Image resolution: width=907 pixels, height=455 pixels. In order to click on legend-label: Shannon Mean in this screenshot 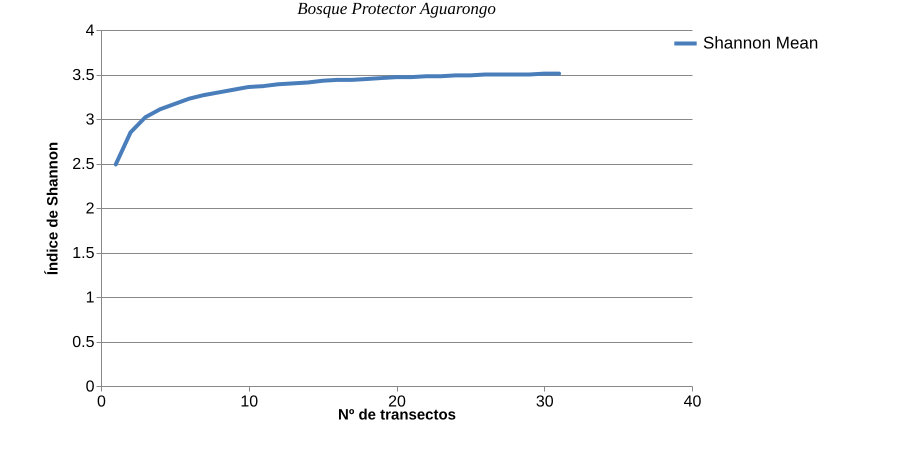, I will do `click(760, 43)`.